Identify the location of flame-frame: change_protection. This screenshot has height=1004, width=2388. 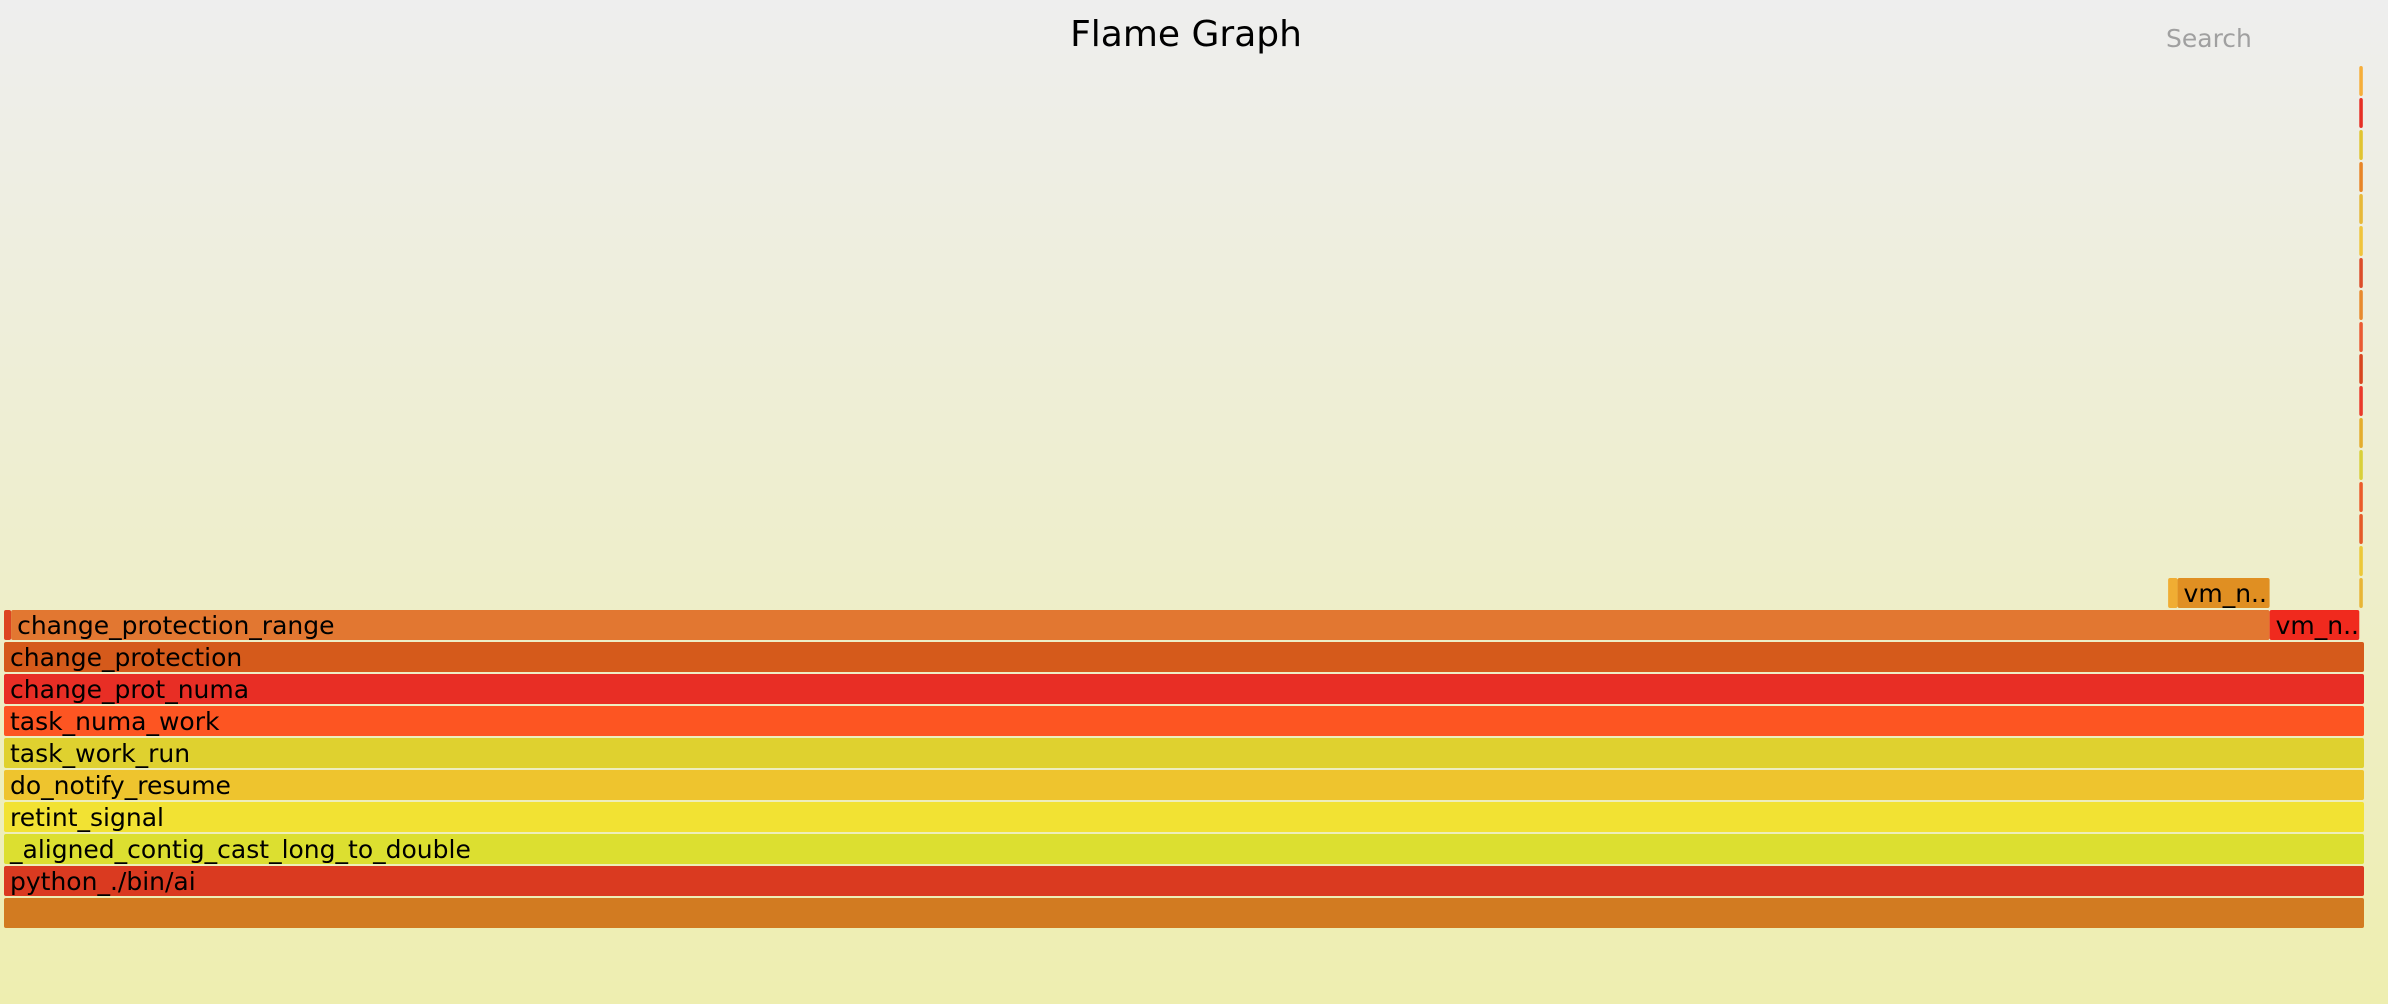
(1184, 657).